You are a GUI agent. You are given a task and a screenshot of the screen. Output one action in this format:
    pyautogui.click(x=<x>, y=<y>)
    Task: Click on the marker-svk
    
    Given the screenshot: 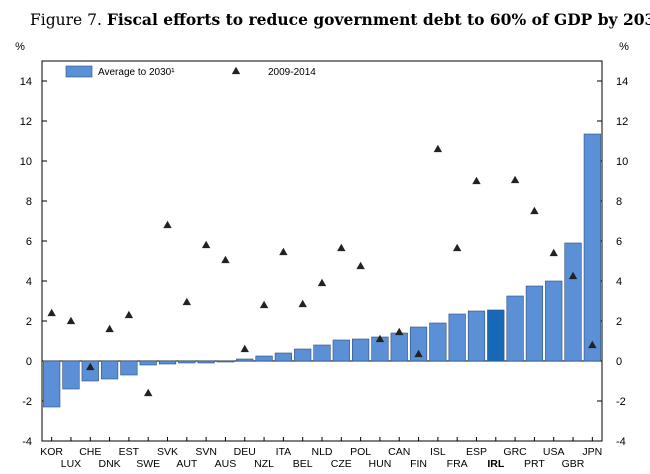 What is the action you would take?
    pyautogui.click(x=167, y=224)
    